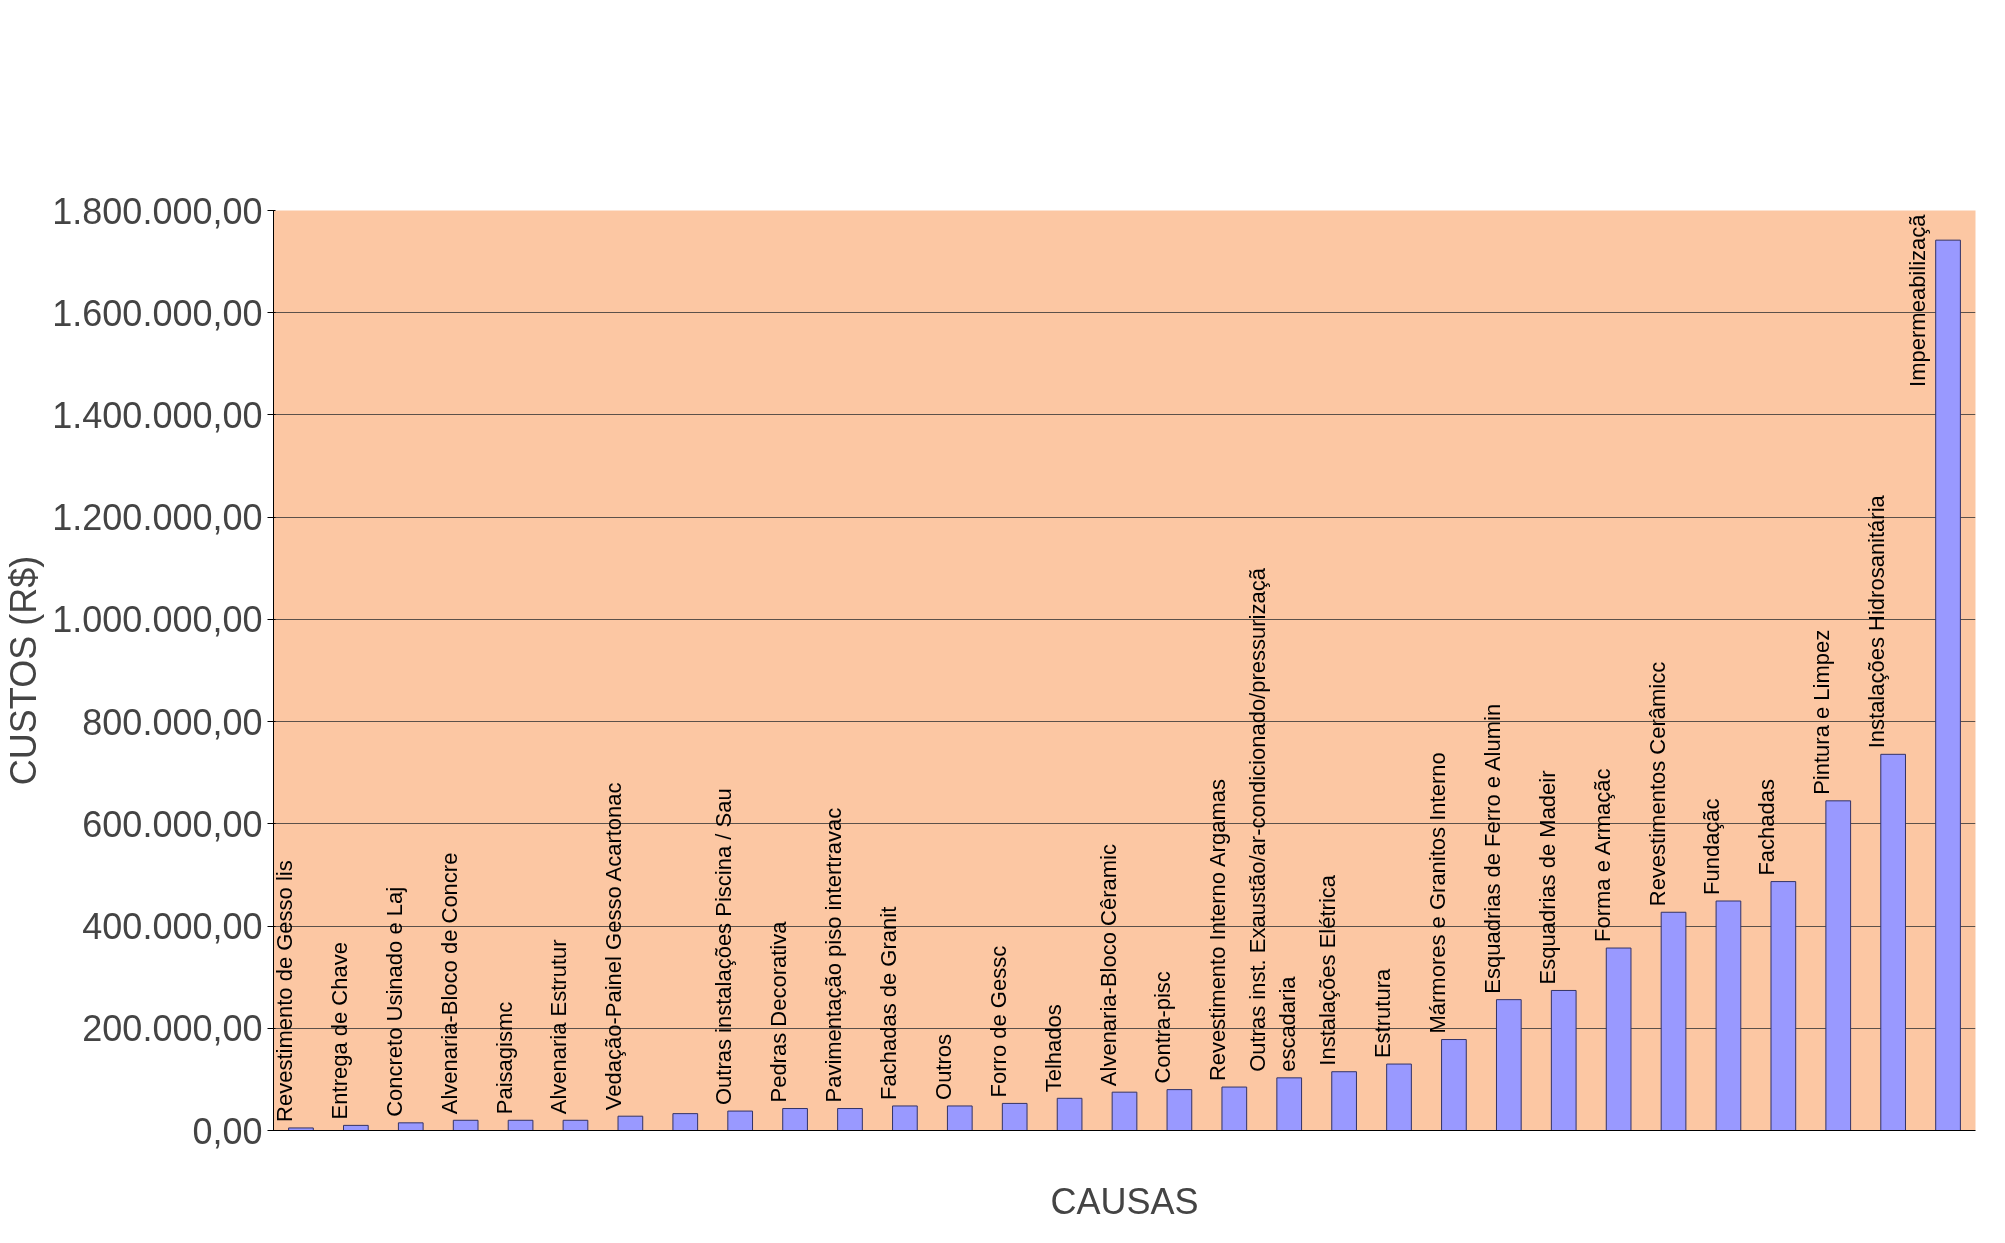 The image size is (2005, 1243). What do you see at coordinates (1492, 848) in the screenshot?
I see `x-tick-label: Esquadrias de Ferro e Alumin` at bounding box center [1492, 848].